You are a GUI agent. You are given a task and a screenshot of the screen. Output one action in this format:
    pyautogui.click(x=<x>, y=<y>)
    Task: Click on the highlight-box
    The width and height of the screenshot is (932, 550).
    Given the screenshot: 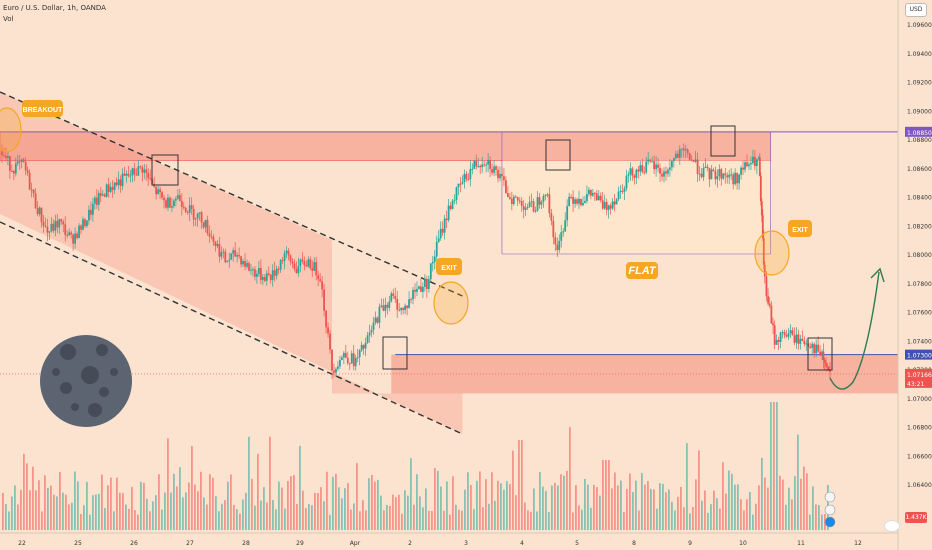 What is the action you would take?
    pyautogui.click(x=723, y=141)
    